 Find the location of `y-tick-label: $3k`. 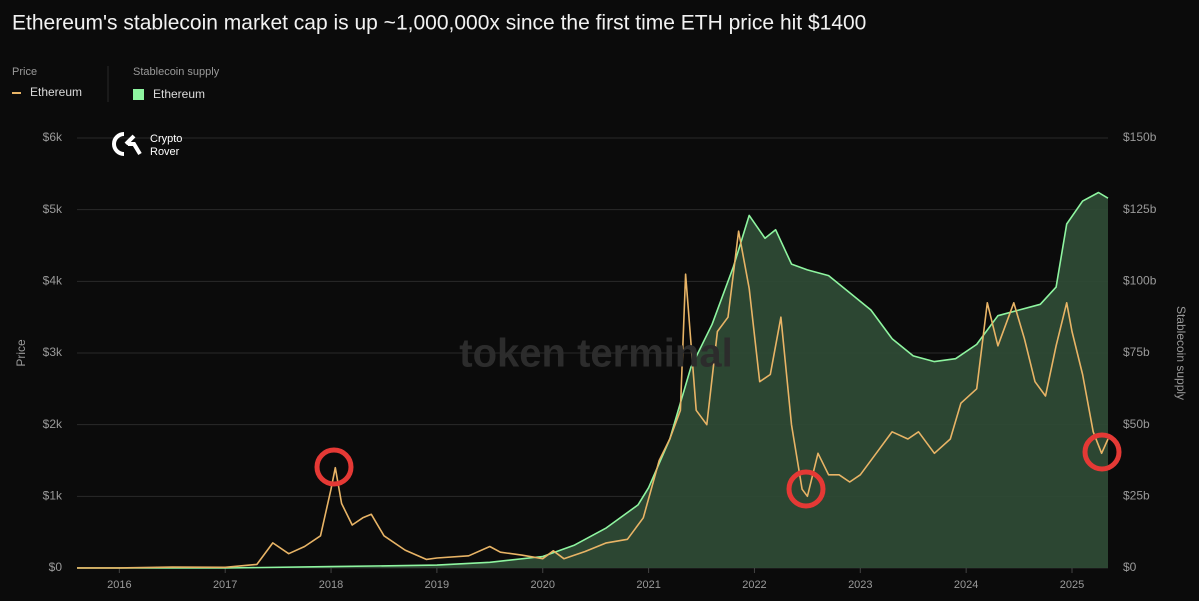

y-tick-label: $3k is located at coordinates (53, 352).